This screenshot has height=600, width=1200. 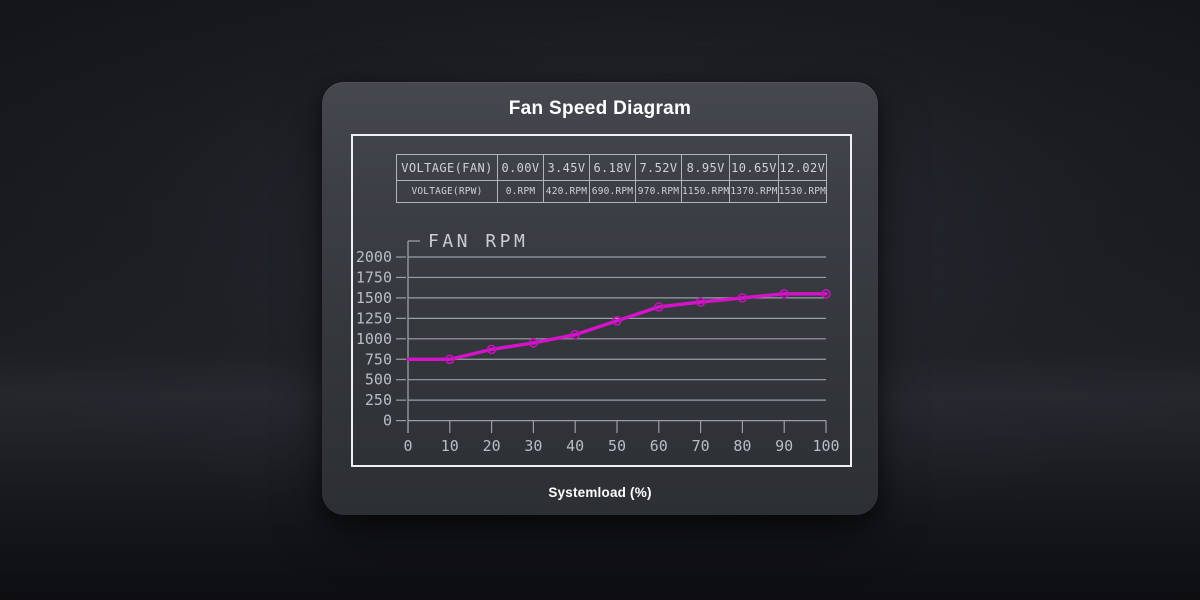 What do you see at coordinates (754, 191) in the screenshot?
I see `table-cell: 1370.RPM` at bounding box center [754, 191].